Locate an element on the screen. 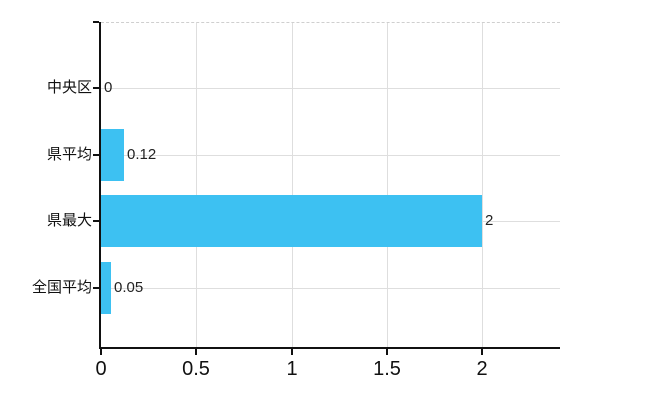 The width and height of the screenshot is (650, 400). x-tick-label: 0 is located at coordinates (101, 369).